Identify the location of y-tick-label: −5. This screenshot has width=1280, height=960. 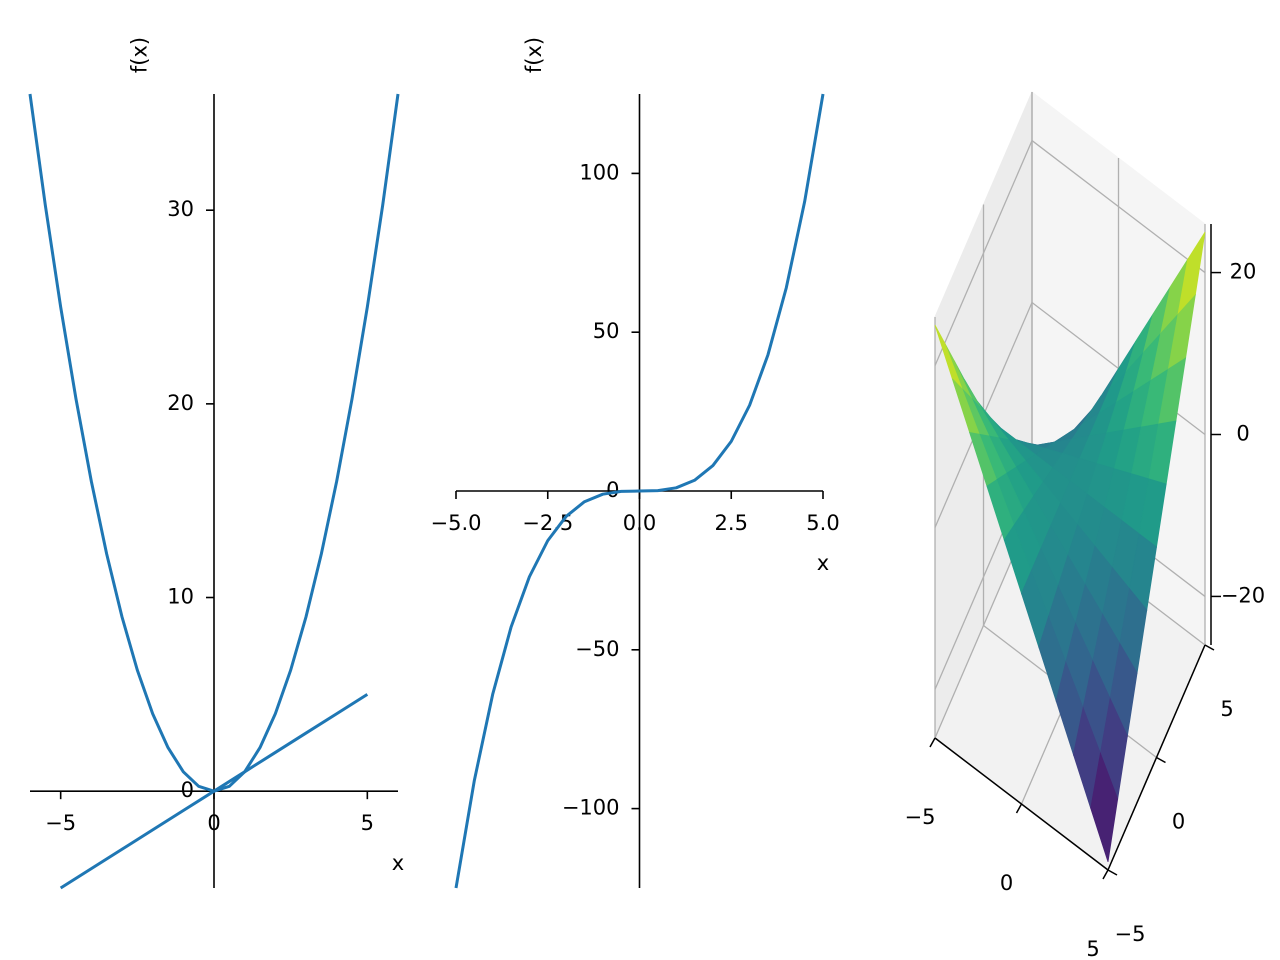
(1130, 934).